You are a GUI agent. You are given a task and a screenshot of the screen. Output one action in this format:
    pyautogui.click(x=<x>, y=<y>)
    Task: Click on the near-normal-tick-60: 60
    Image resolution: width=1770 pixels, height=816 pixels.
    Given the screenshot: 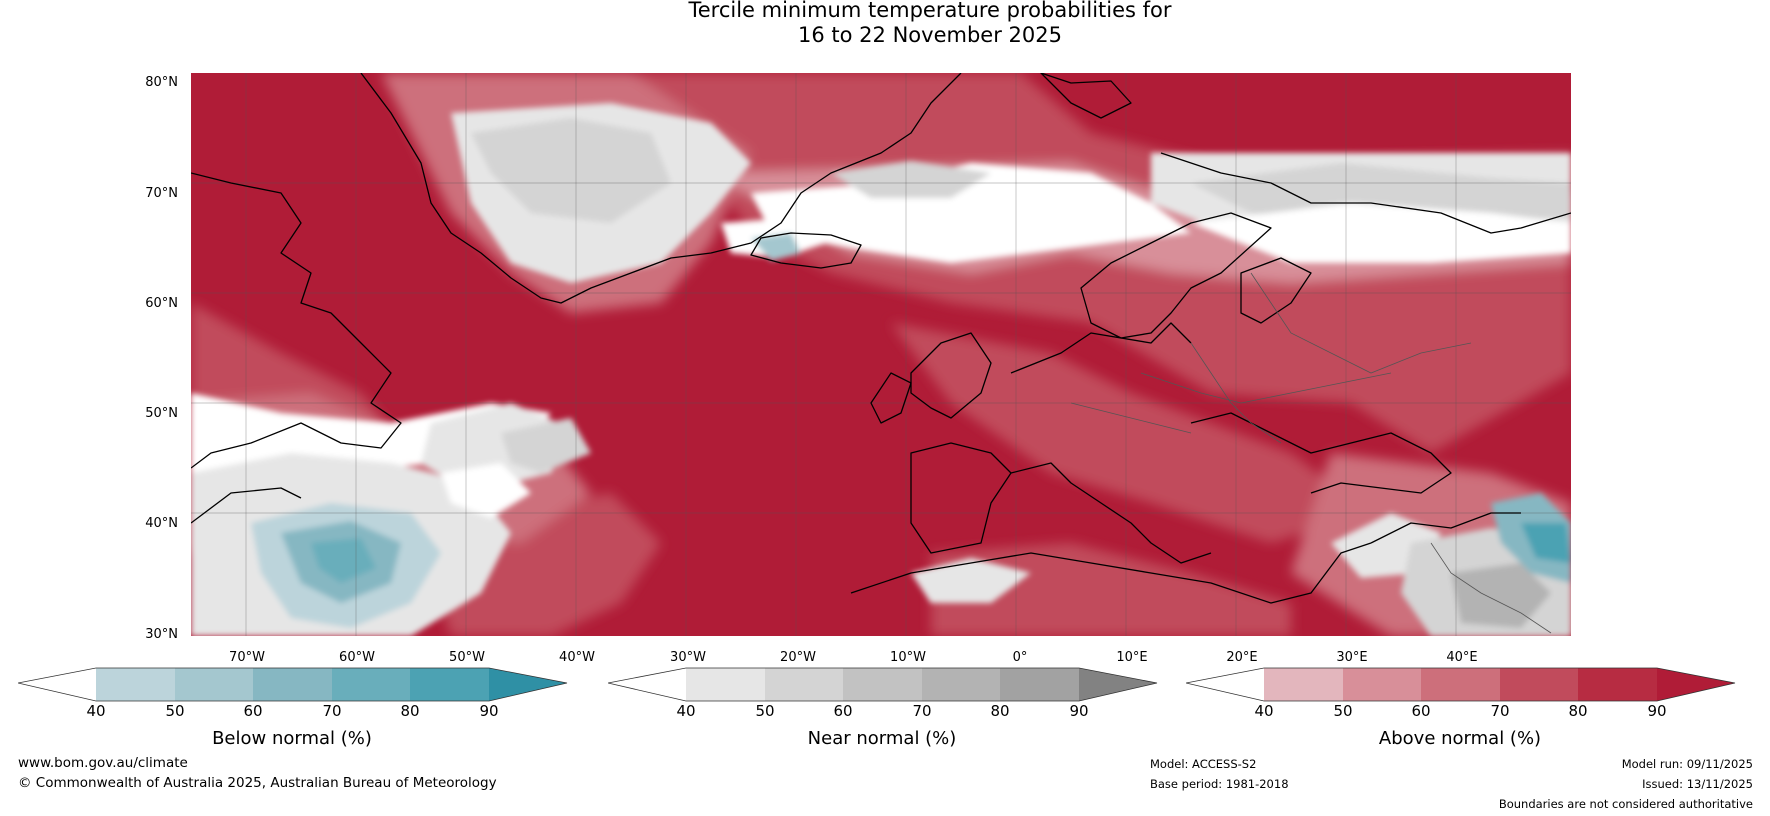 What is the action you would take?
    pyautogui.click(x=843, y=711)
    